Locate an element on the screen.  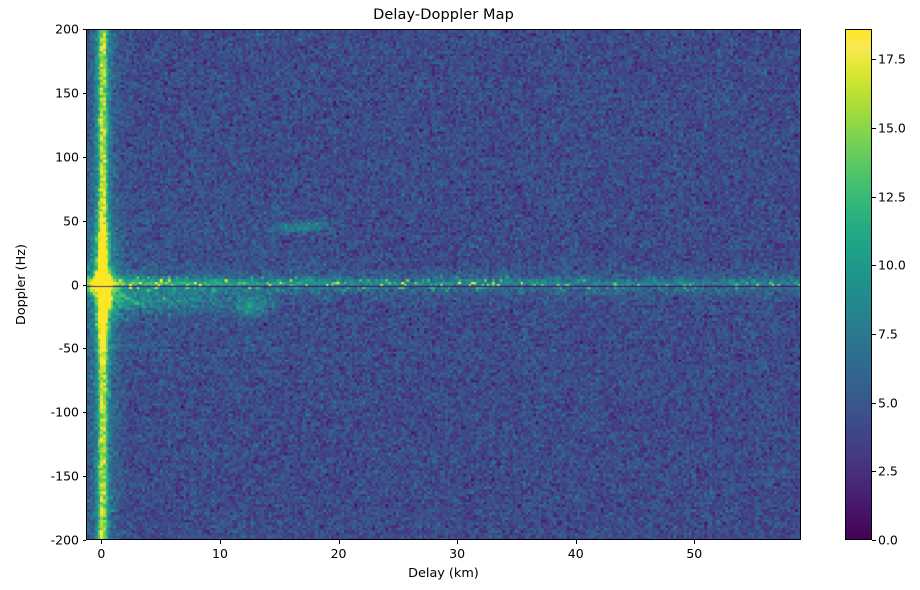
colorbar-tick-label: 12.5 is located at coordinates (892, 197).